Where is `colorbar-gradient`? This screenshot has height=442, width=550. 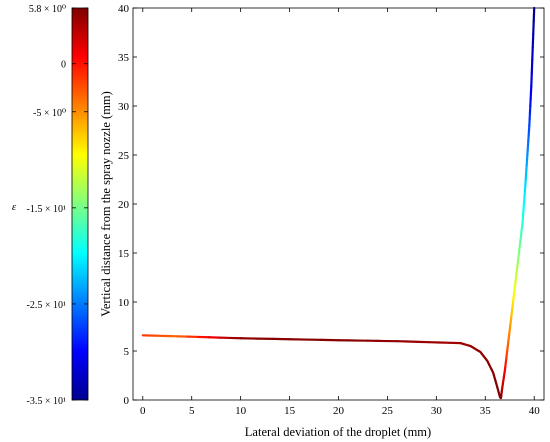 colorbar-gradient is located at coordinates (80, 204).